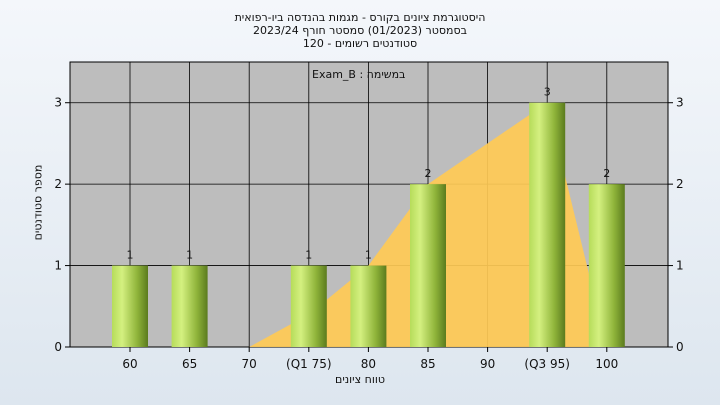 This screenshot has height=405, width=720. I want to click on x-tick-label: 70, so click(249, 364).